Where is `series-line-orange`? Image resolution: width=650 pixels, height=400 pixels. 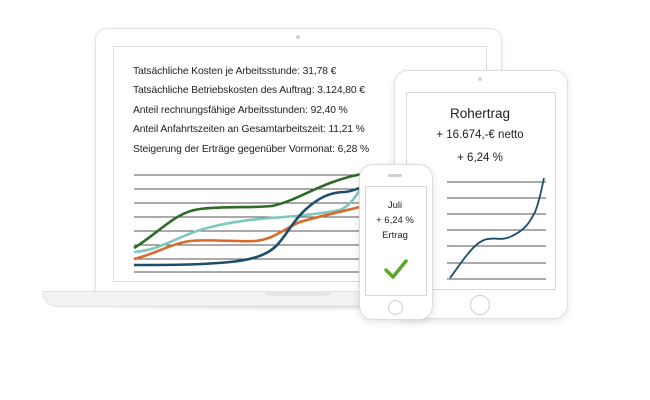
series-line-orange is located at coordinates (249, 232).